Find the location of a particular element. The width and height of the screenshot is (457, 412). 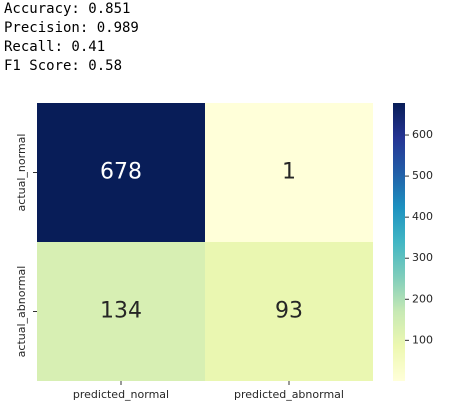

cell-label: 678 is located at coordinates (121, 172).